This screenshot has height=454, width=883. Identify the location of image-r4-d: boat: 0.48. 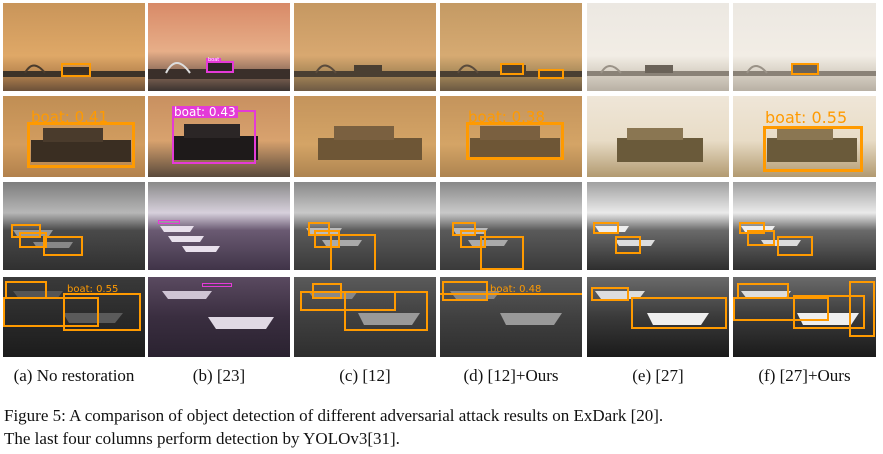
(511, 317).